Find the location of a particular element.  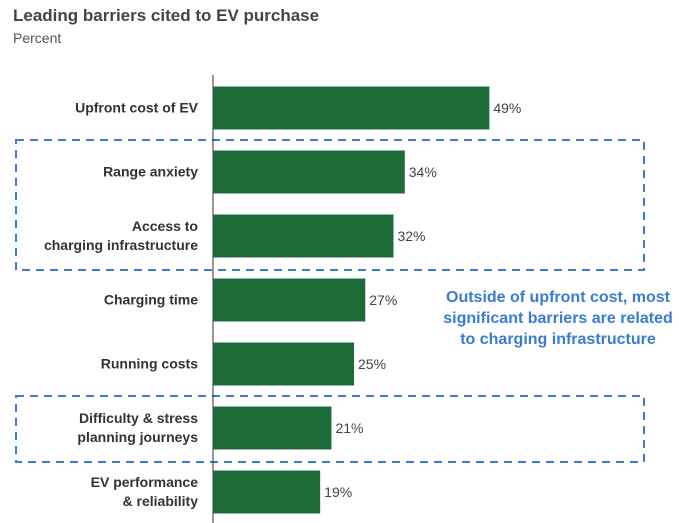

value-label: 19% is located at coordinates (338, 492).